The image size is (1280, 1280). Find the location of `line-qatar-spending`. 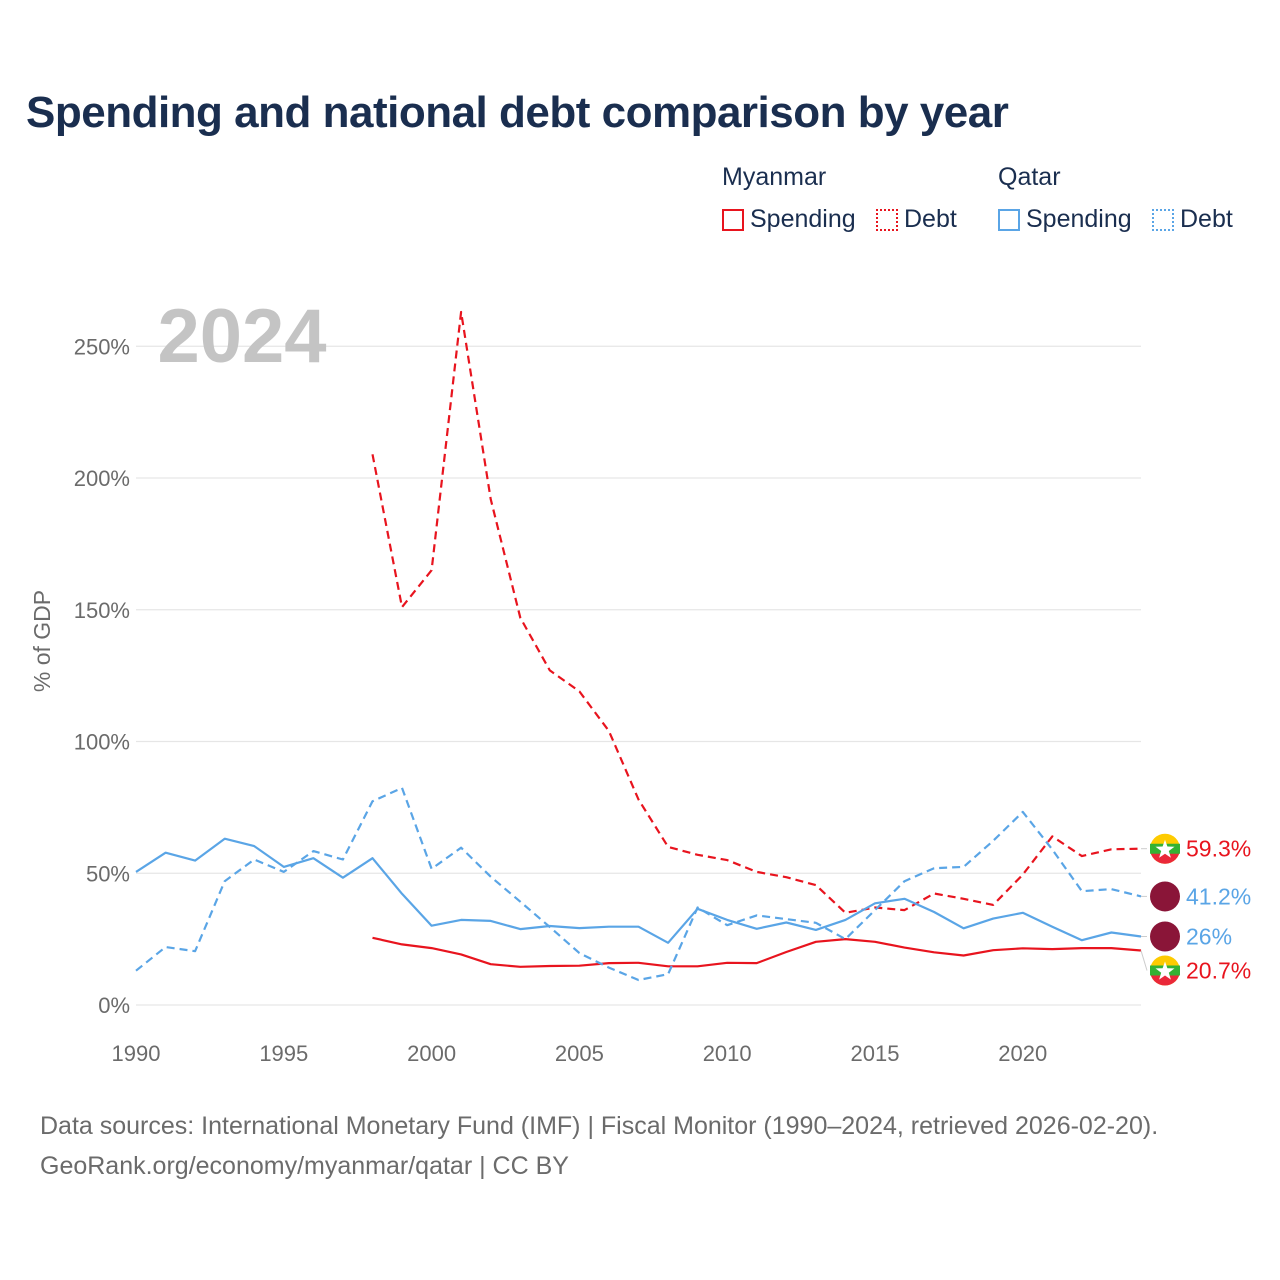

line-qatar-spending is located at coordinates (638, 890).